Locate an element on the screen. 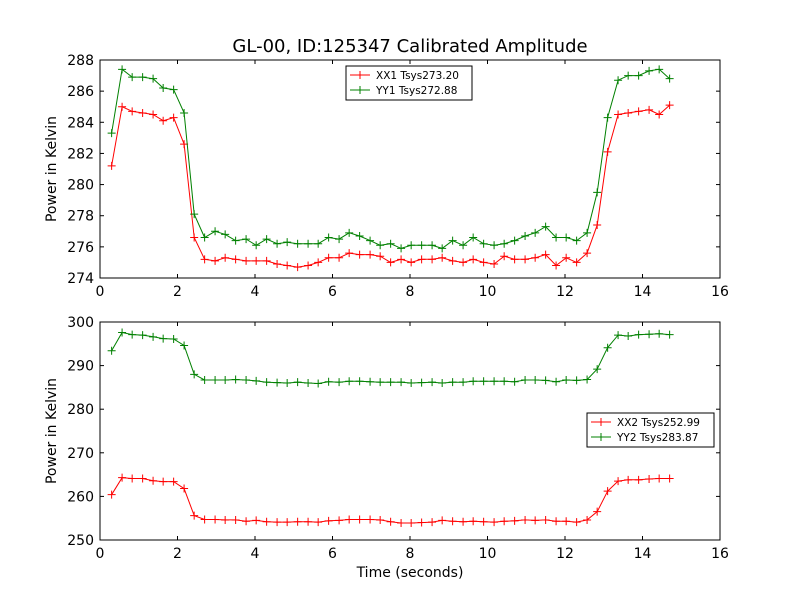 This screenshot has width=800, height=600. x-tick-label: 6 is located at coordinates (332, 554).